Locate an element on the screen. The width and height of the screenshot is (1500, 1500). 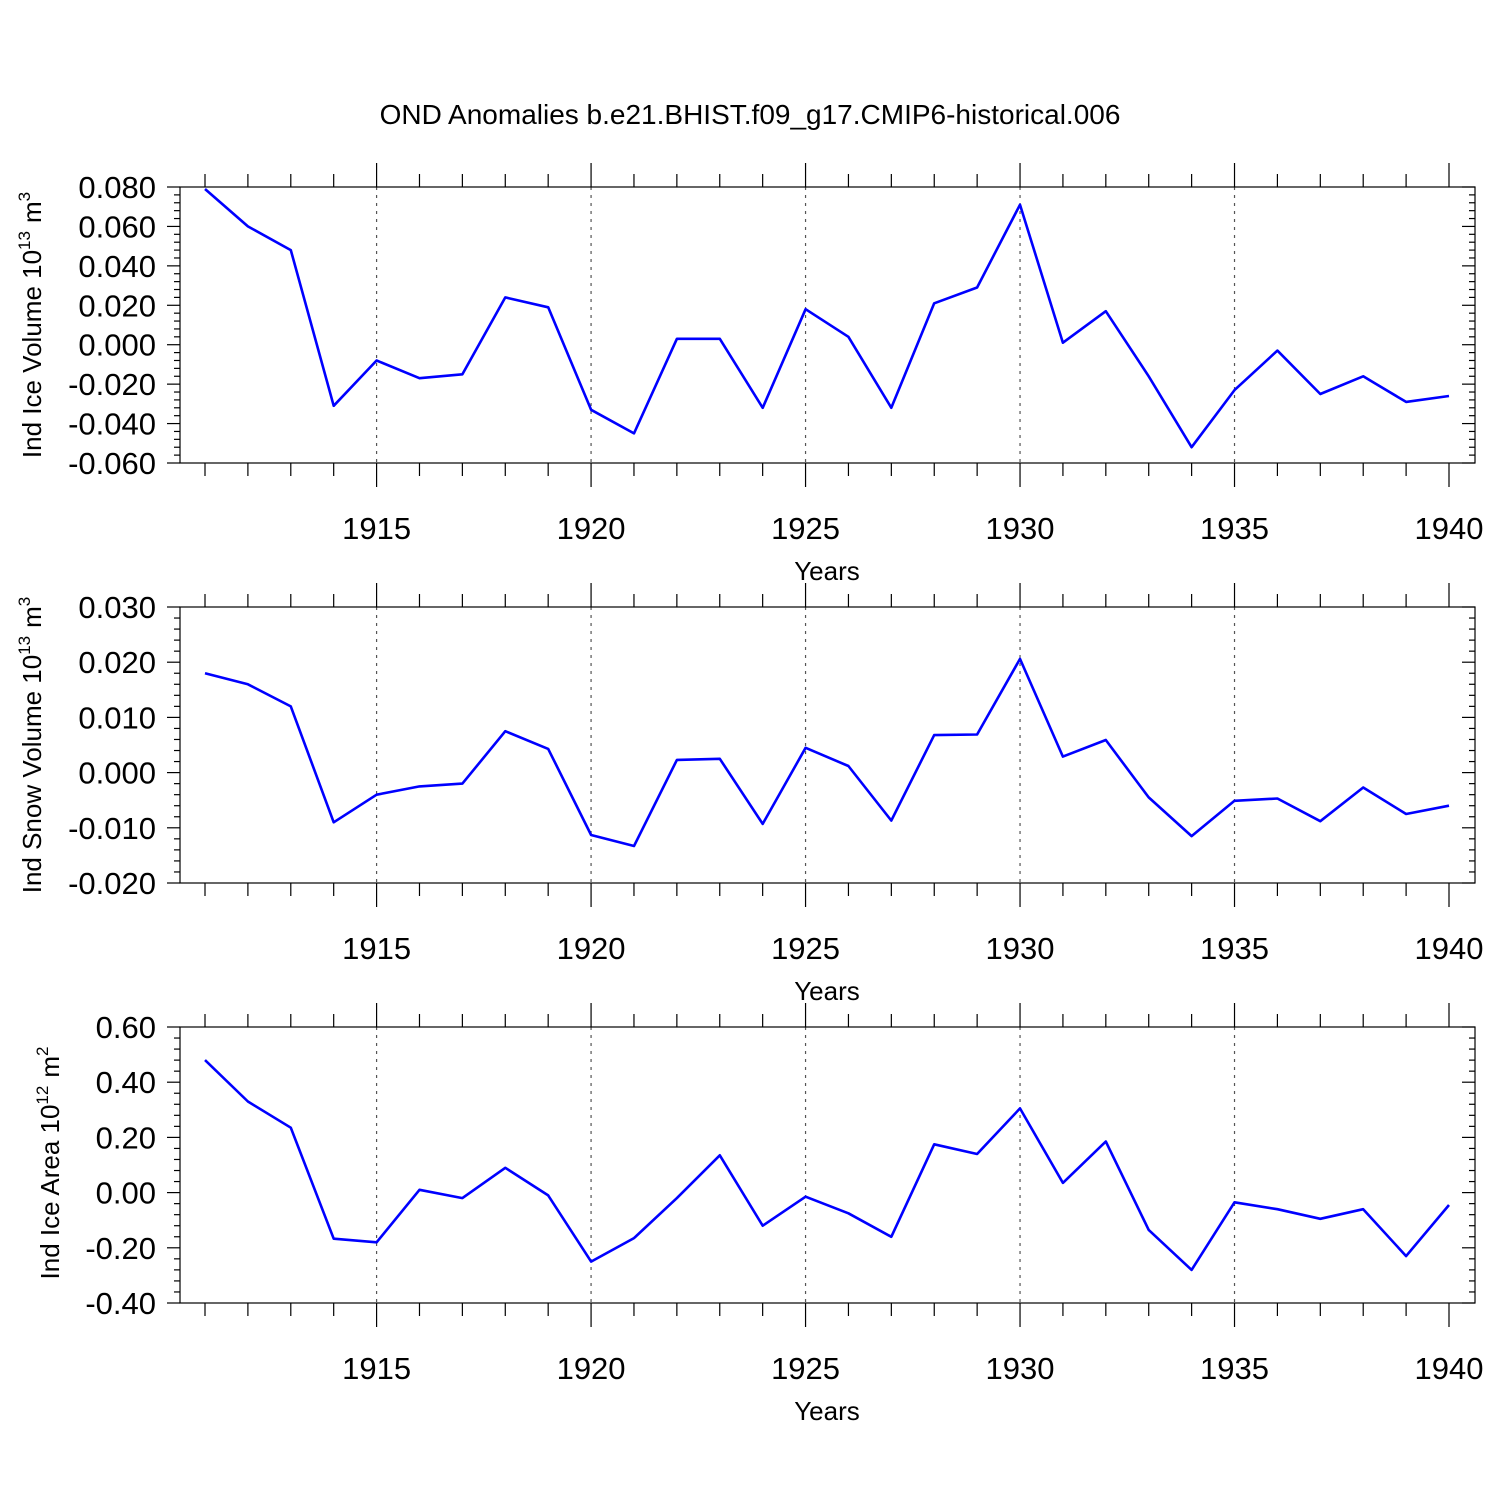
y-tick-label: 0.020 is located at coordinates (117, 305).